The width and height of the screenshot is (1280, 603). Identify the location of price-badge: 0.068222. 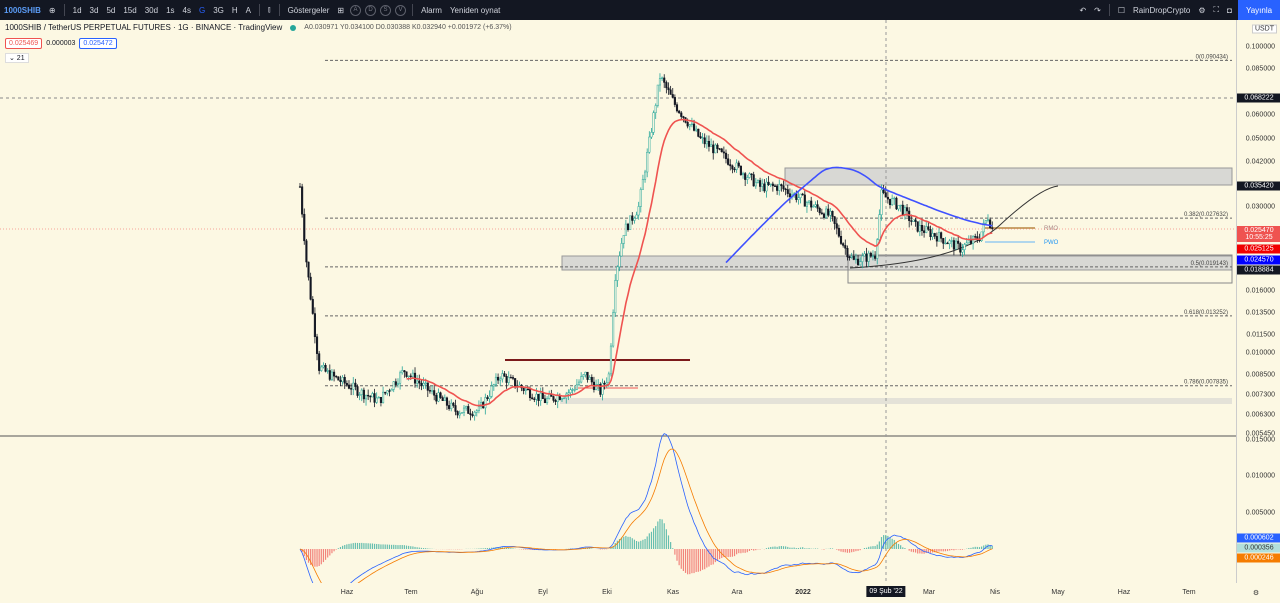
(1258, 98).